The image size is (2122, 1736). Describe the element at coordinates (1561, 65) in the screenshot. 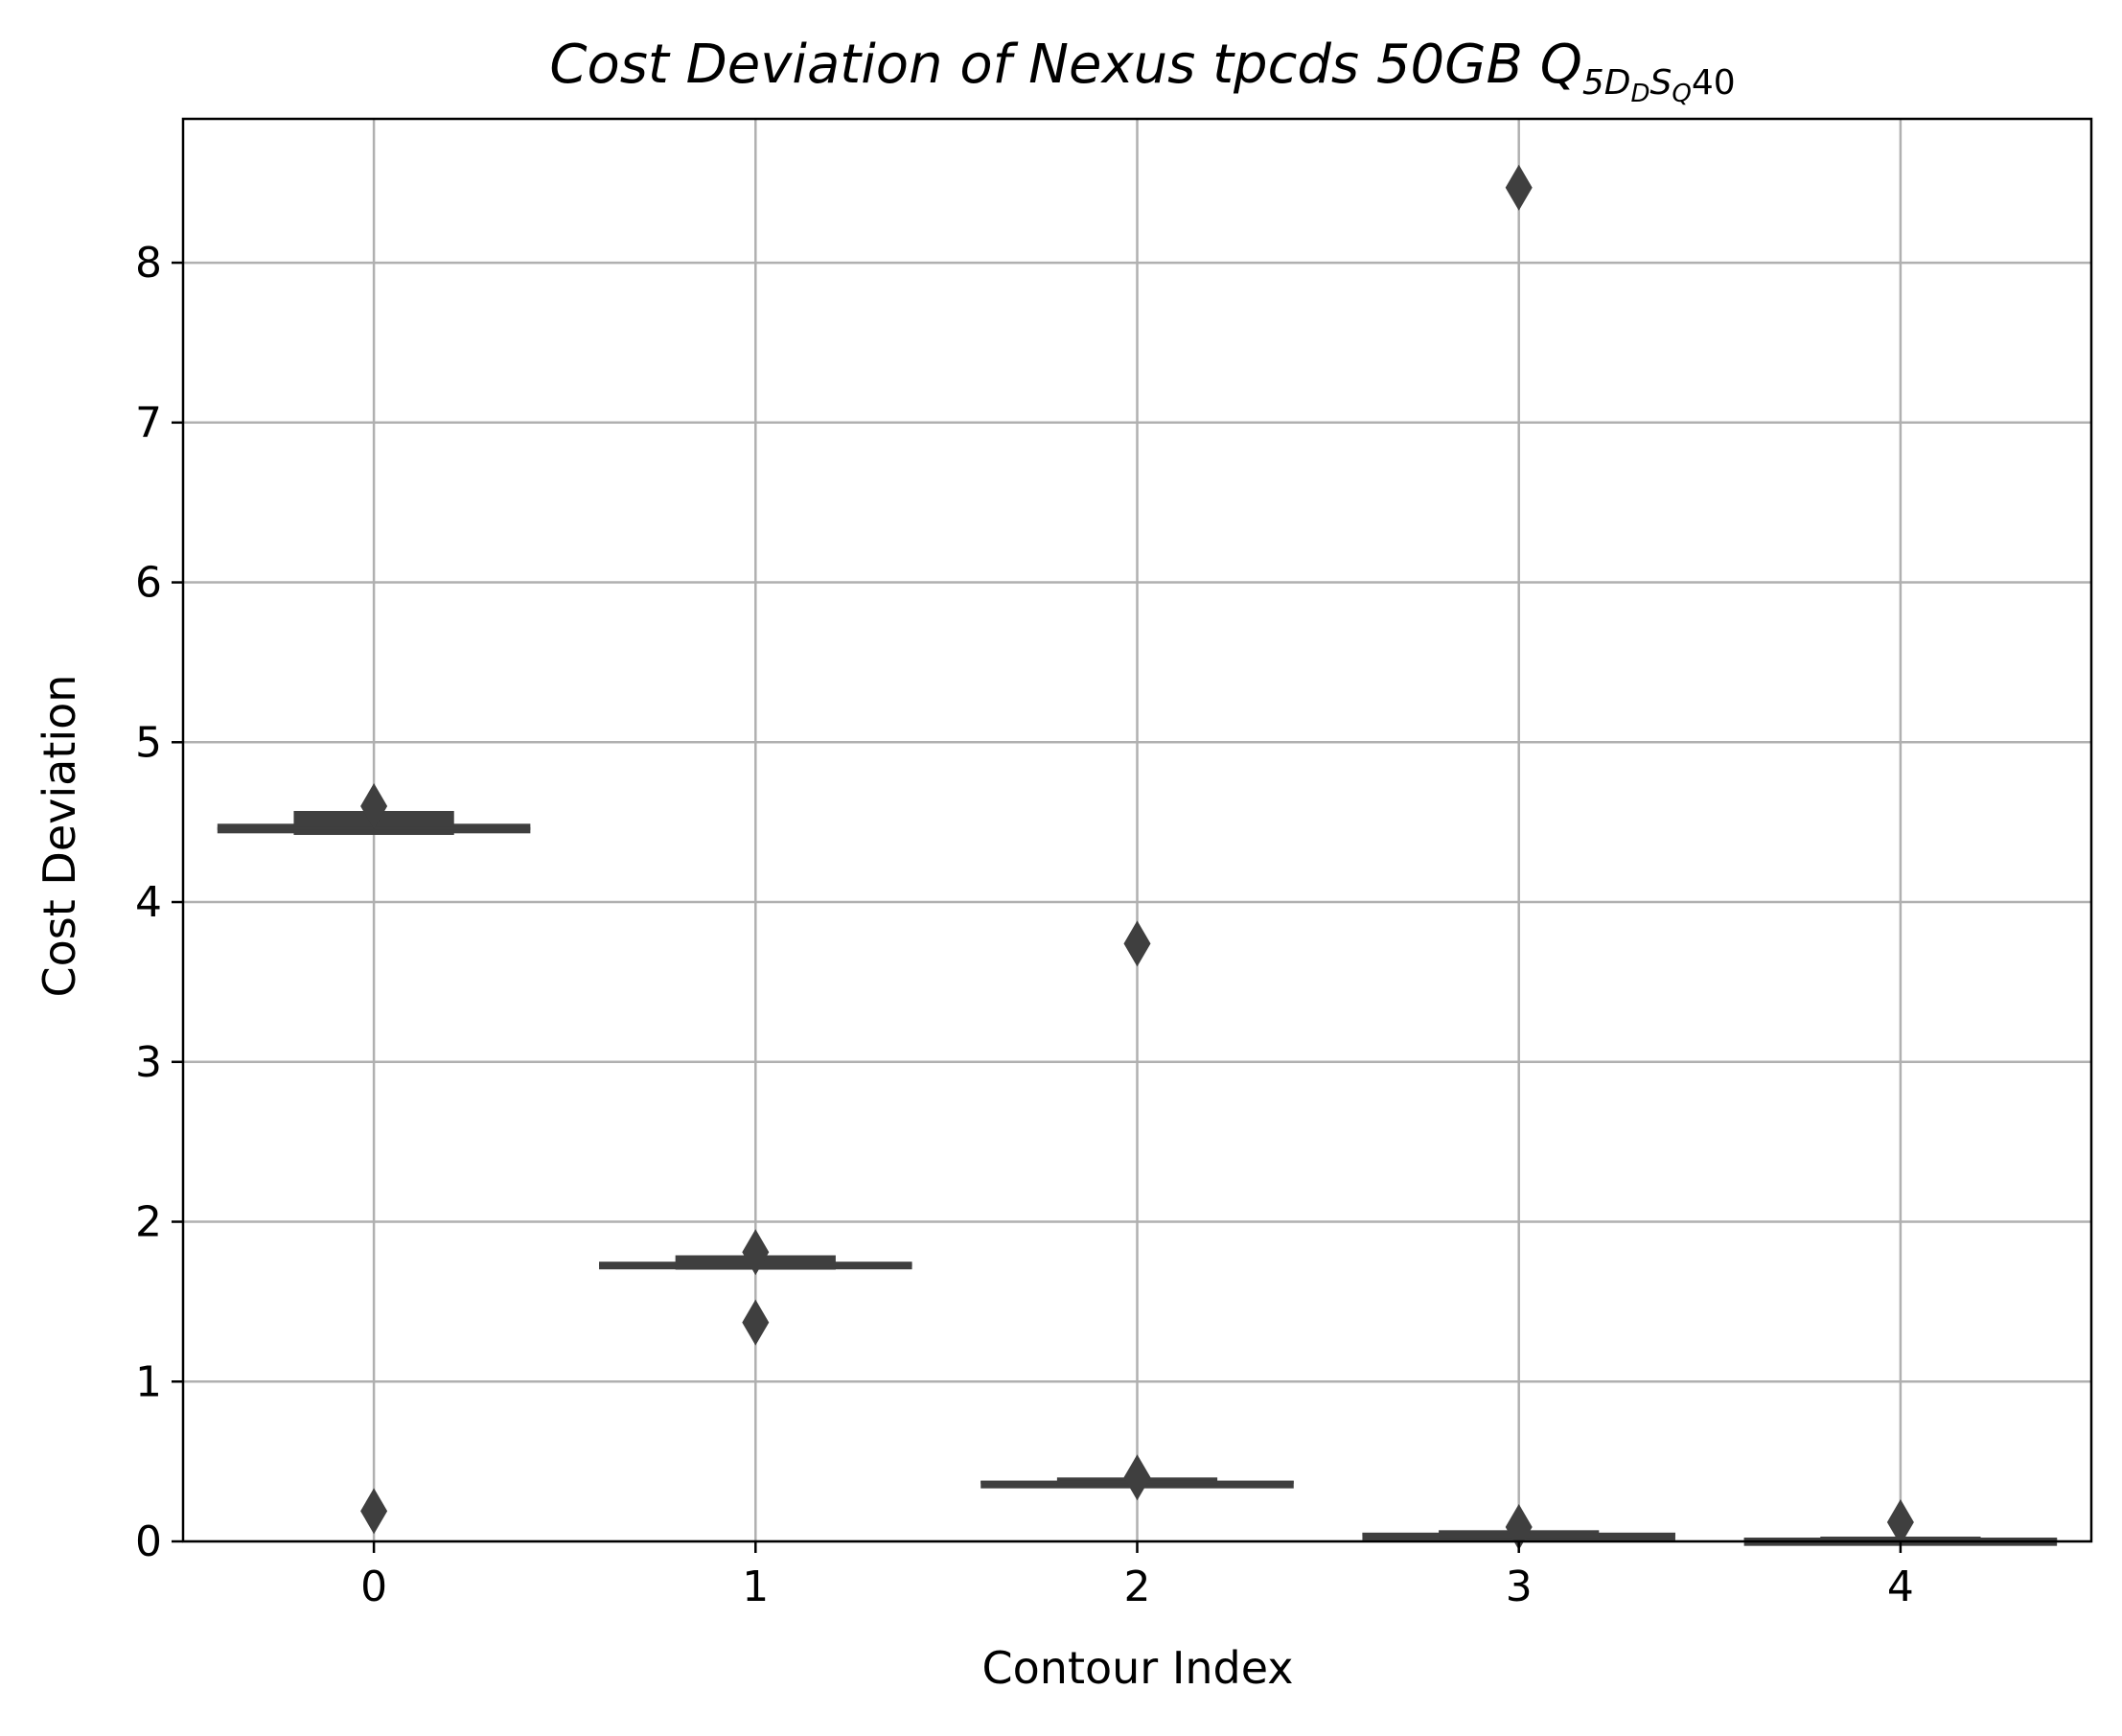

I see `title-q: Q` at that location.